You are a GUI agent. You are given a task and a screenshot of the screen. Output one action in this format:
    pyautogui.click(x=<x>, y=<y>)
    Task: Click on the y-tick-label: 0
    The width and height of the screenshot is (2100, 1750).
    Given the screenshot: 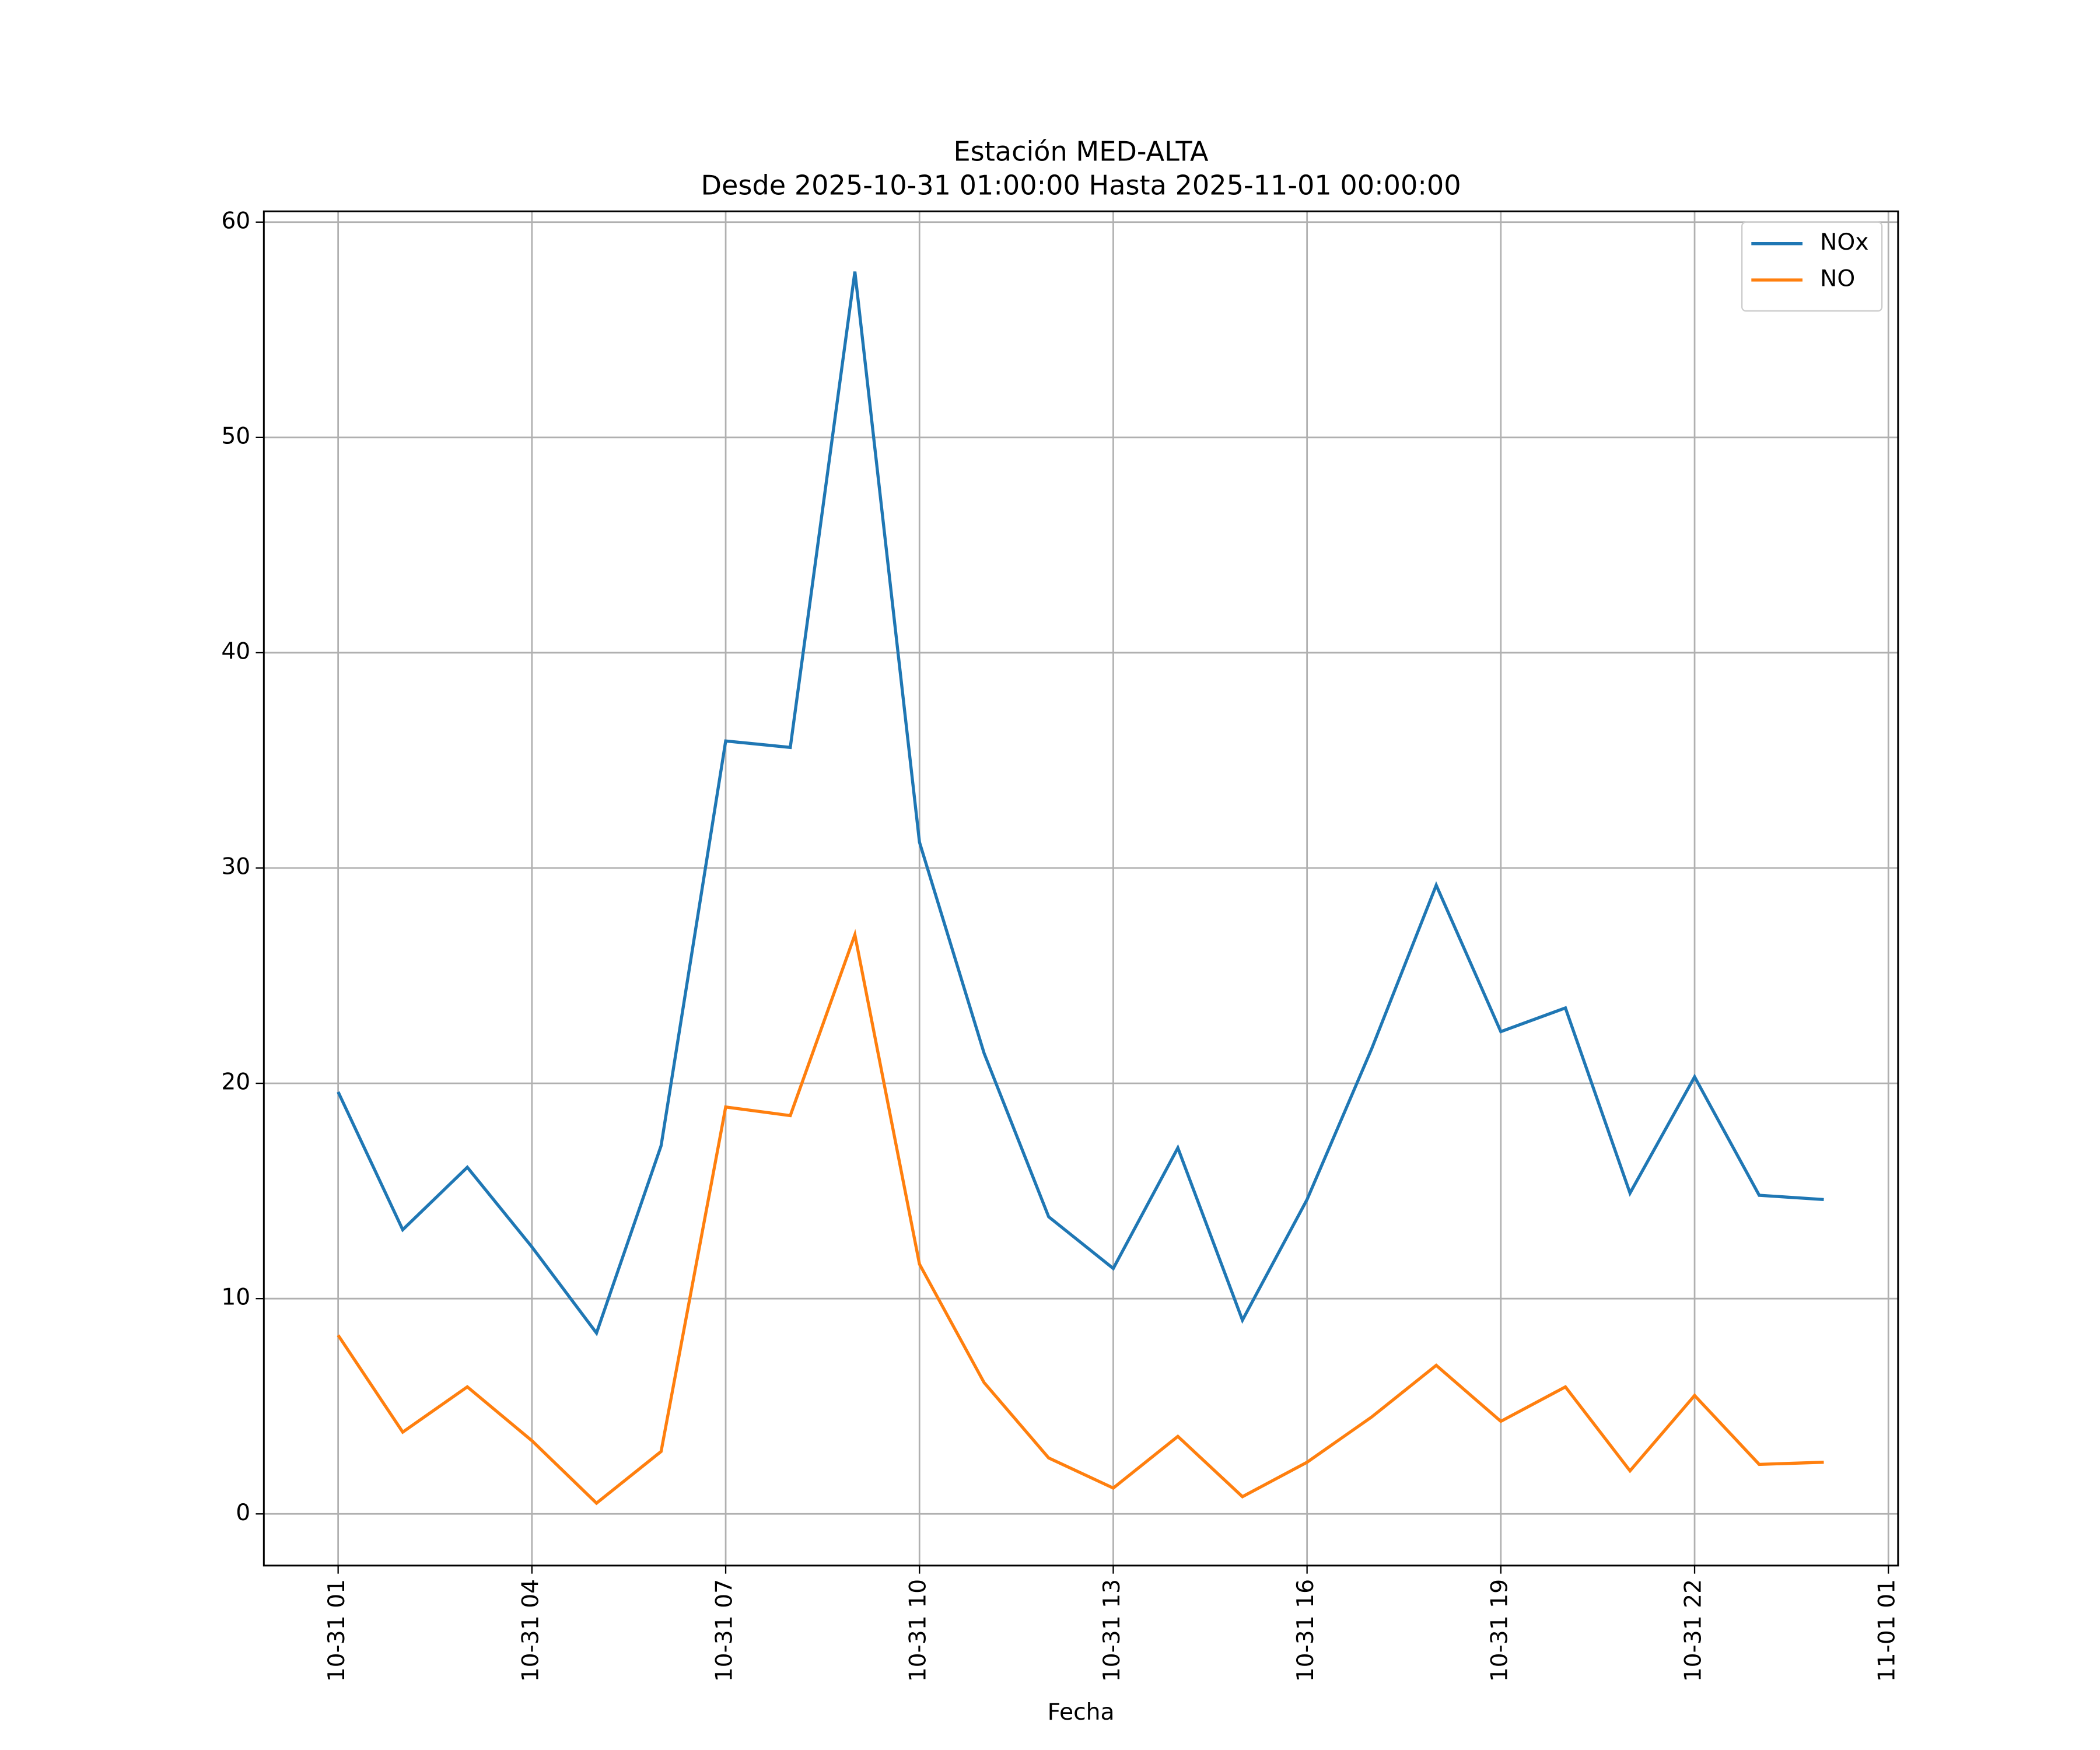 What is the action you would take?
    pyautogui.click(x=243, y=1513)
    